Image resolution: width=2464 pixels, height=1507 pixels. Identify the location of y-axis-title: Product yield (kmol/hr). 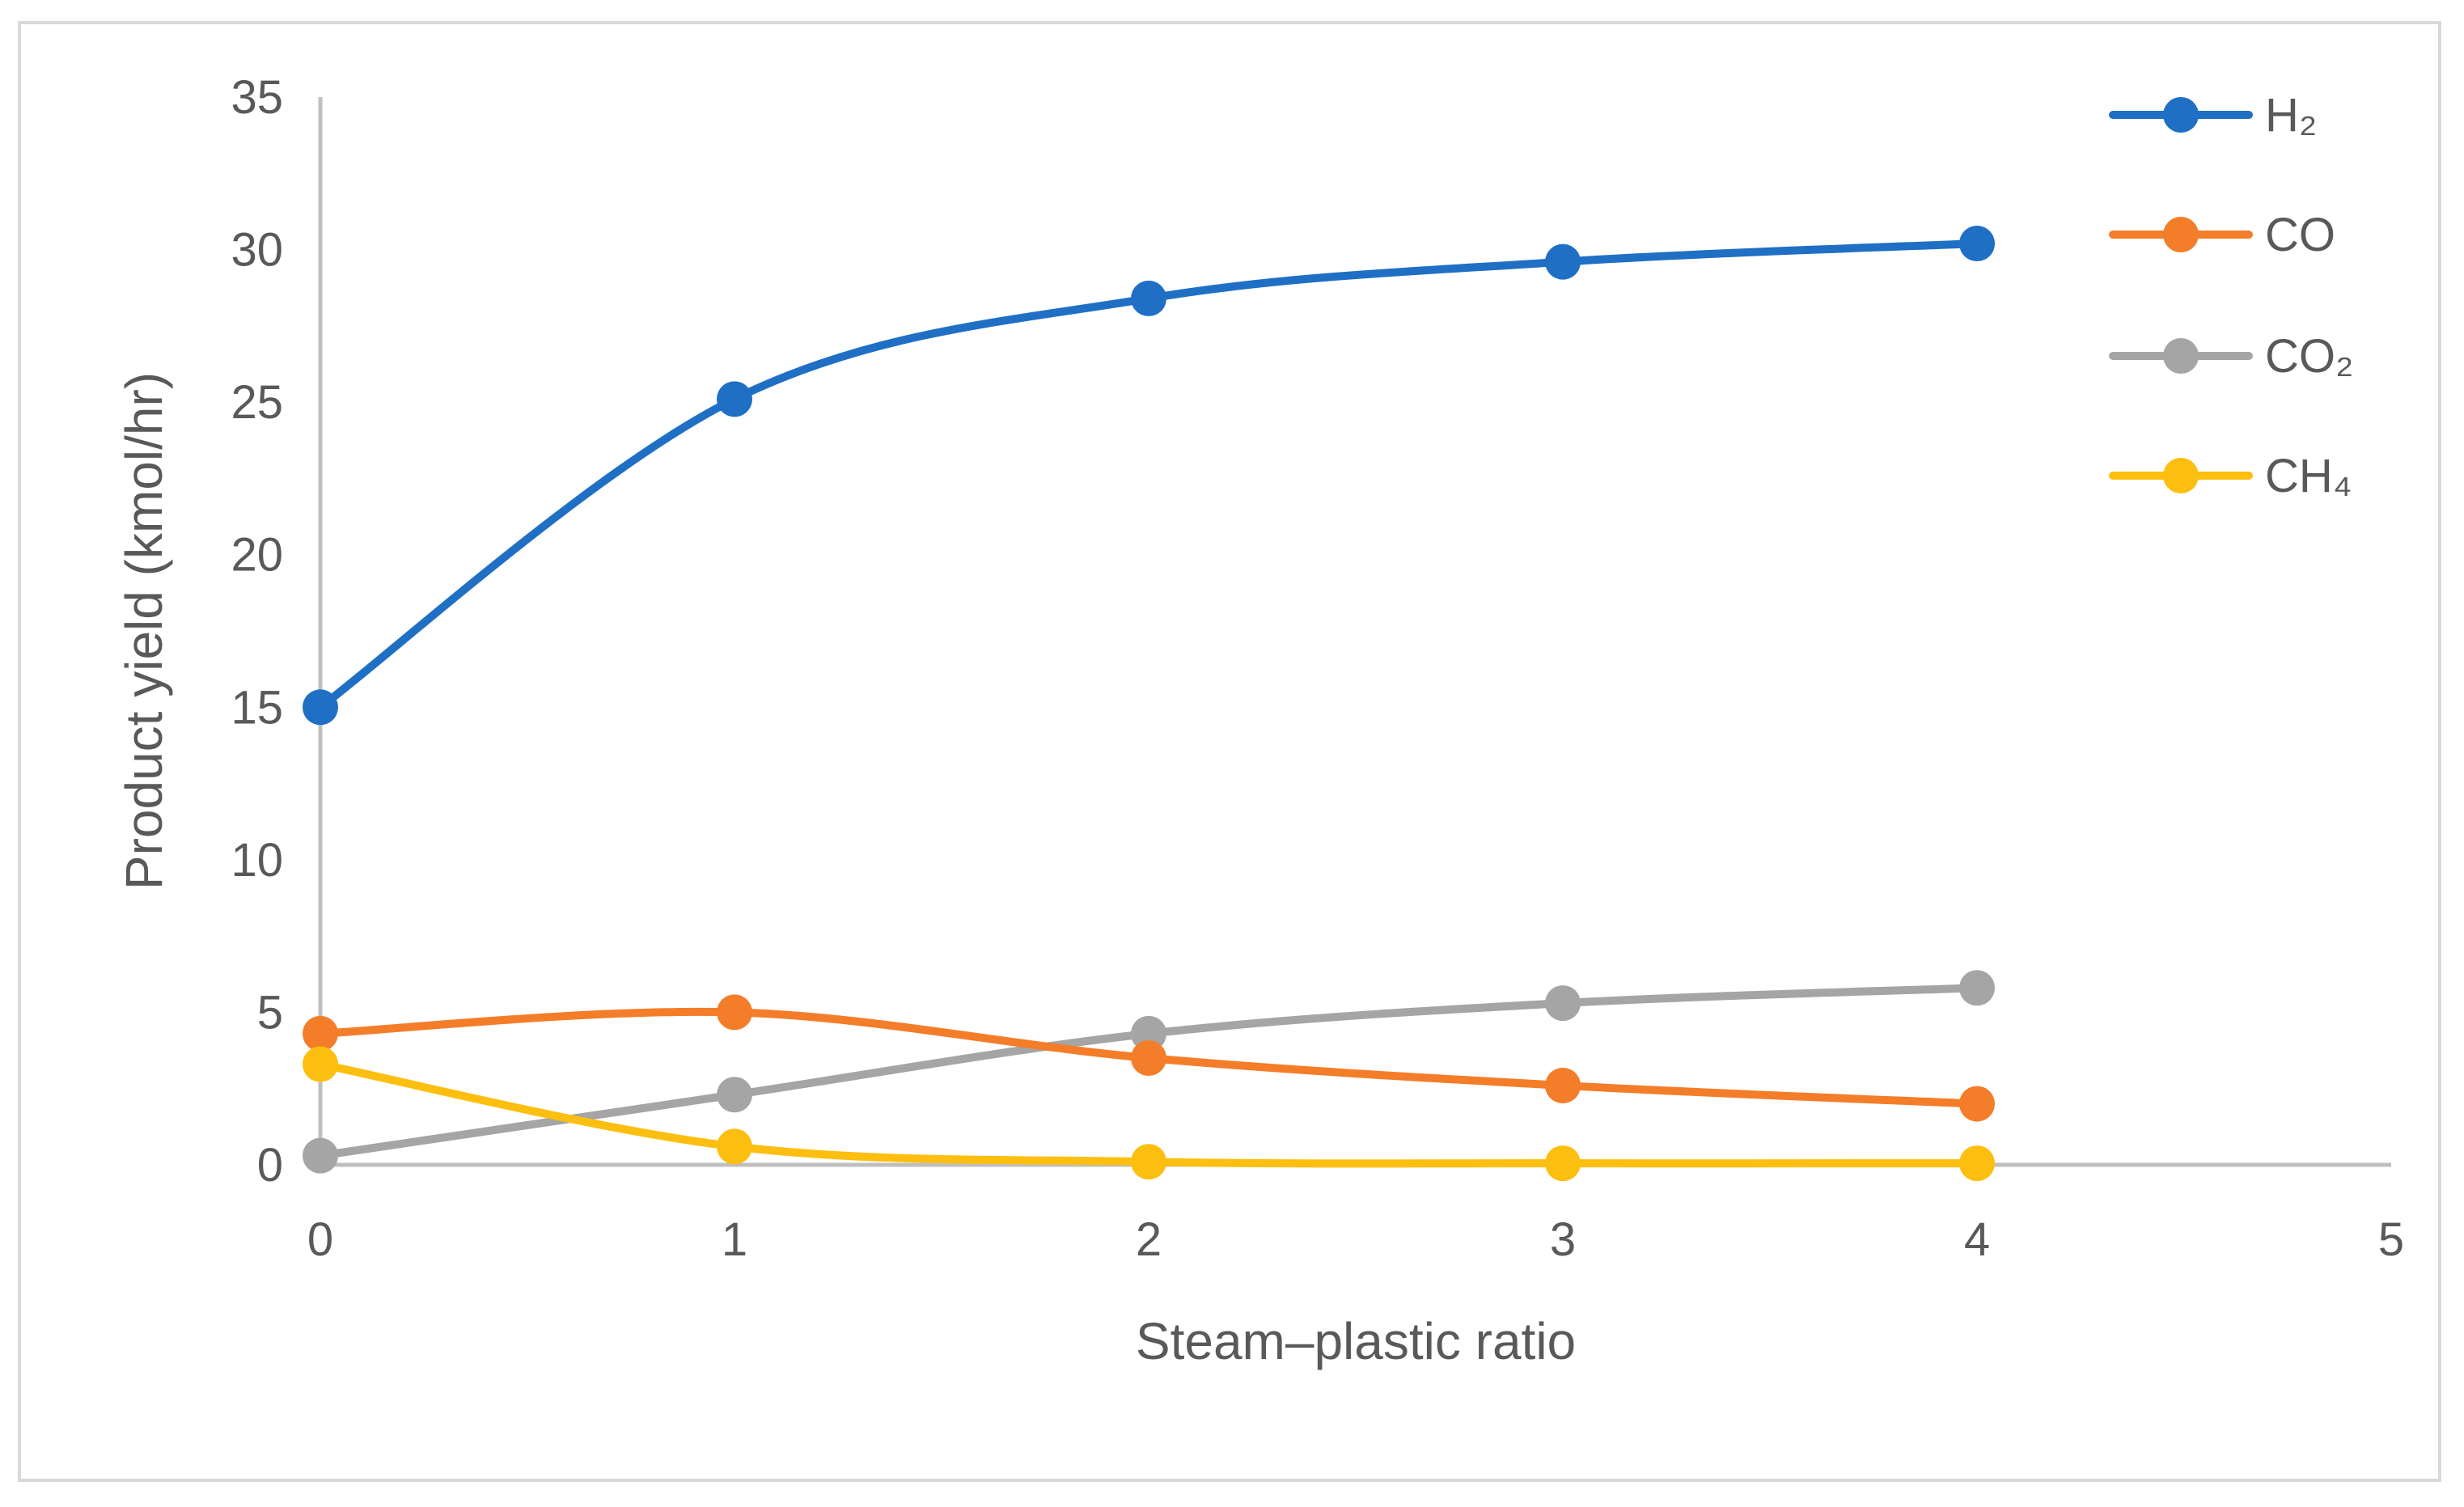
(144, 631).